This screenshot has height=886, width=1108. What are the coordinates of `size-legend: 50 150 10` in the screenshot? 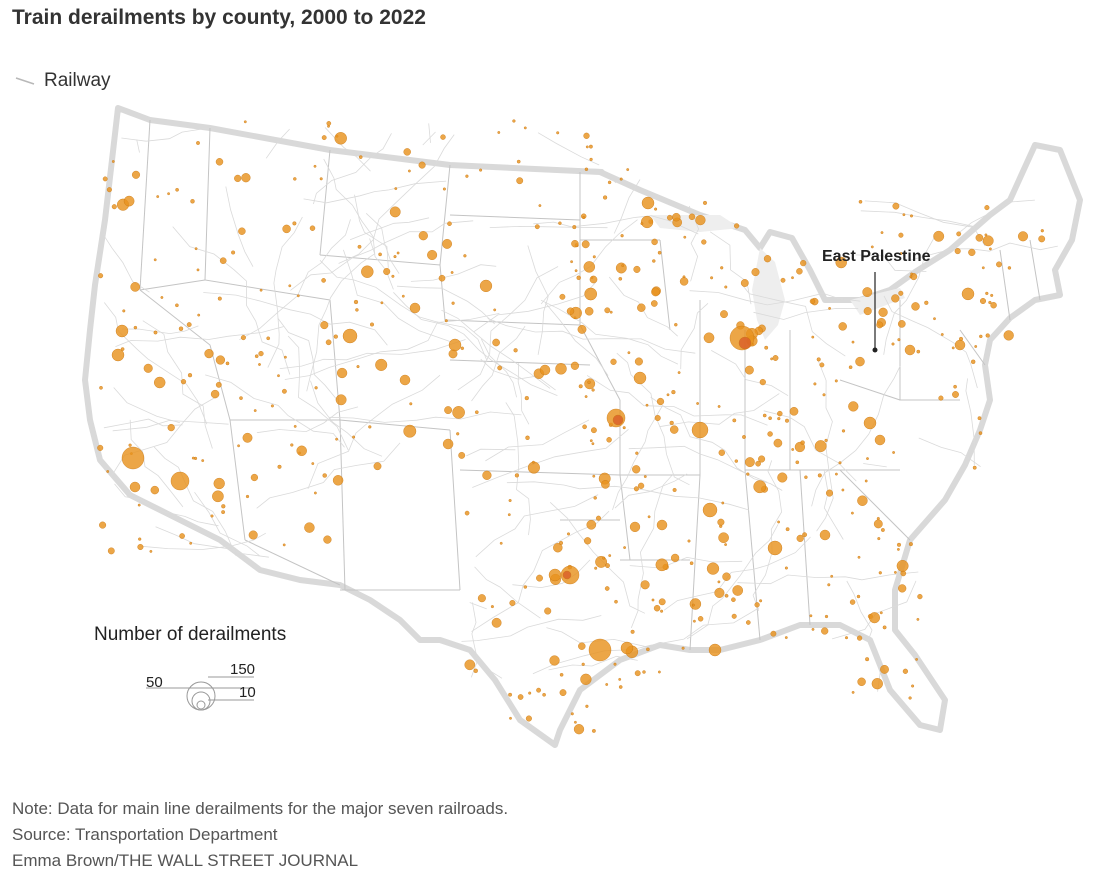 It's located at (201, 686).